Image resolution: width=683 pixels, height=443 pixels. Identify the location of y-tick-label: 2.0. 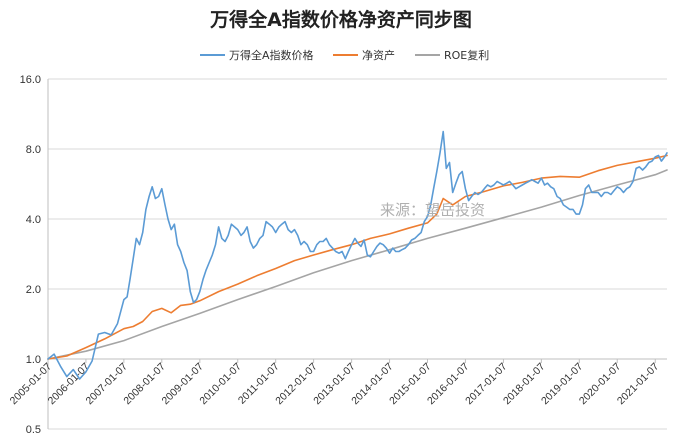
(33, 290).